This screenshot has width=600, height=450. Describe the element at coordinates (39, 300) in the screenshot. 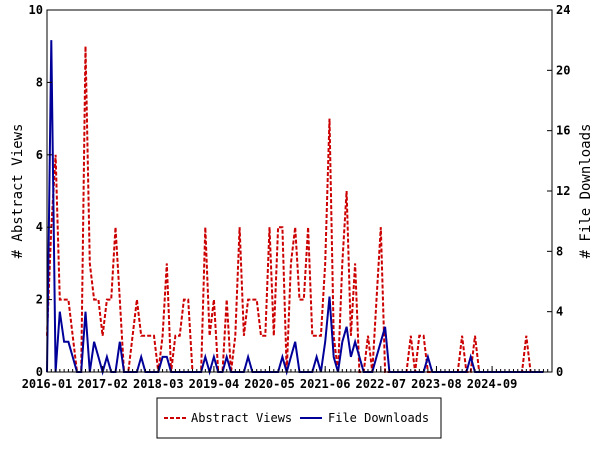

I see `left-tick-label: 2` at that location.